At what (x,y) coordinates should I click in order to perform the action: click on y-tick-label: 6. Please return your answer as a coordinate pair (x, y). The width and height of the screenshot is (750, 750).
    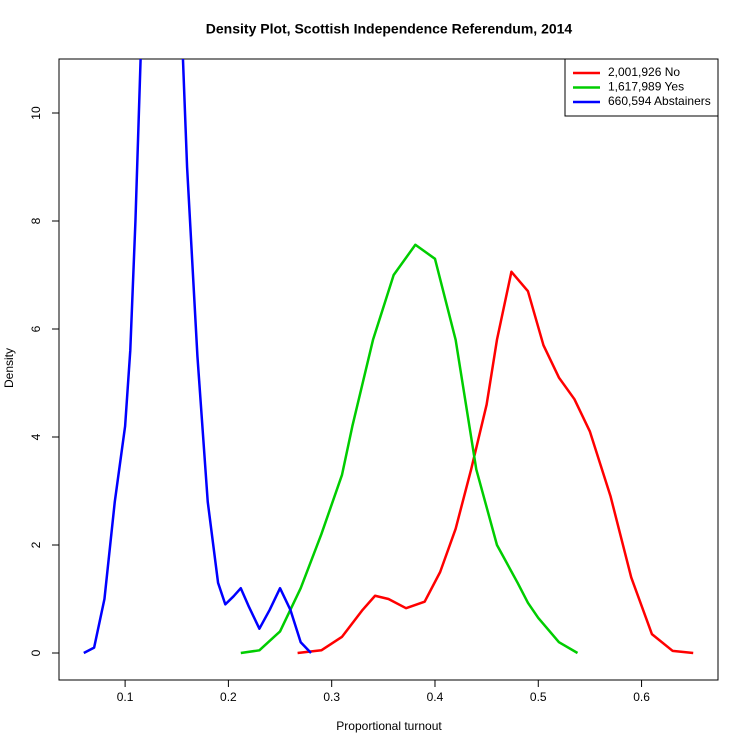
    Looking at the image, I should click on (36, 328).